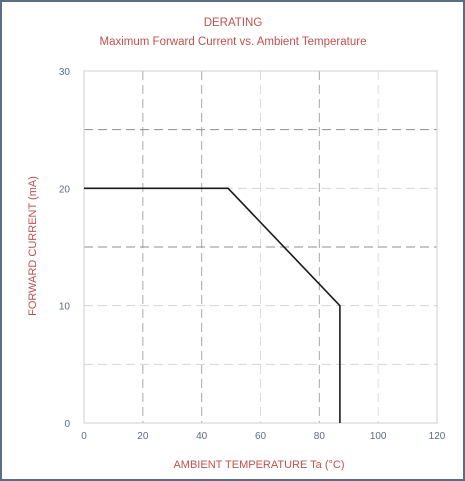  I want to click on x-tick-label: 120, so click(437, 436).